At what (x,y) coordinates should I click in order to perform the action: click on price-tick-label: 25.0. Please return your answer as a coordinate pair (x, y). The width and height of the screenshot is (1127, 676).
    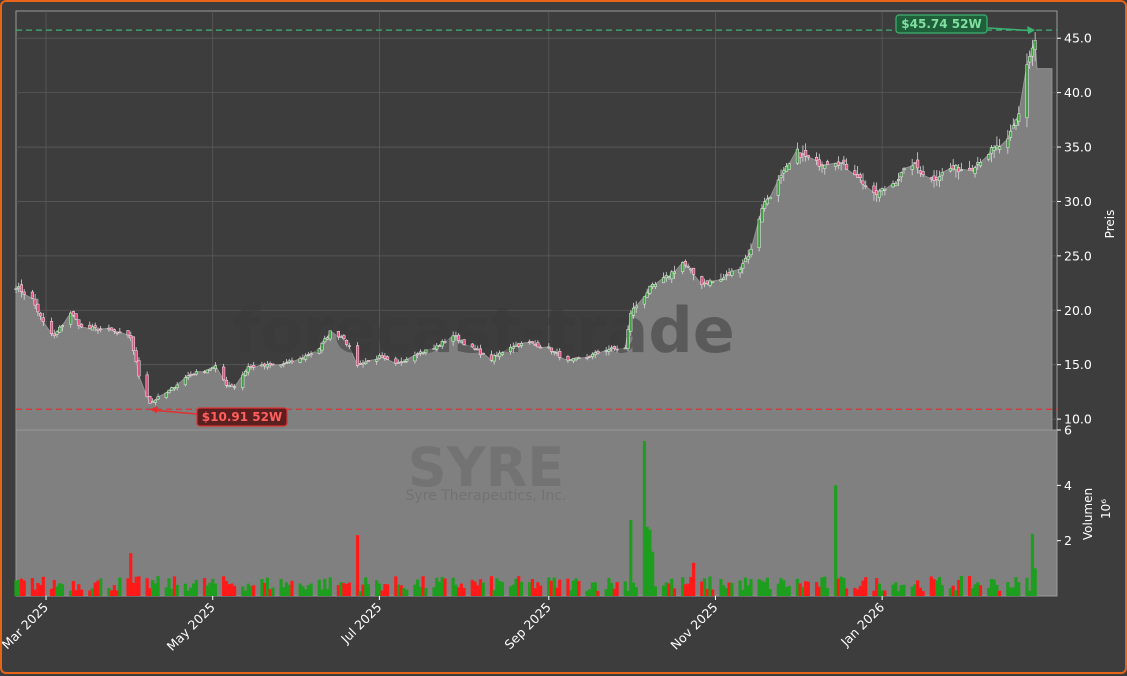
    Looking at the image, I should click on (1078, 255).